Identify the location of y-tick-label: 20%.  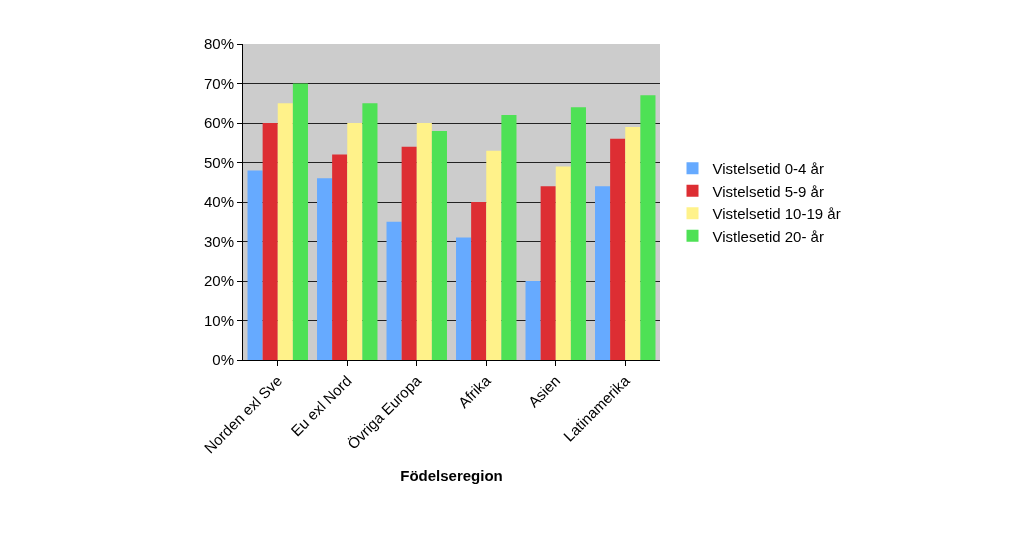
(218, 281).